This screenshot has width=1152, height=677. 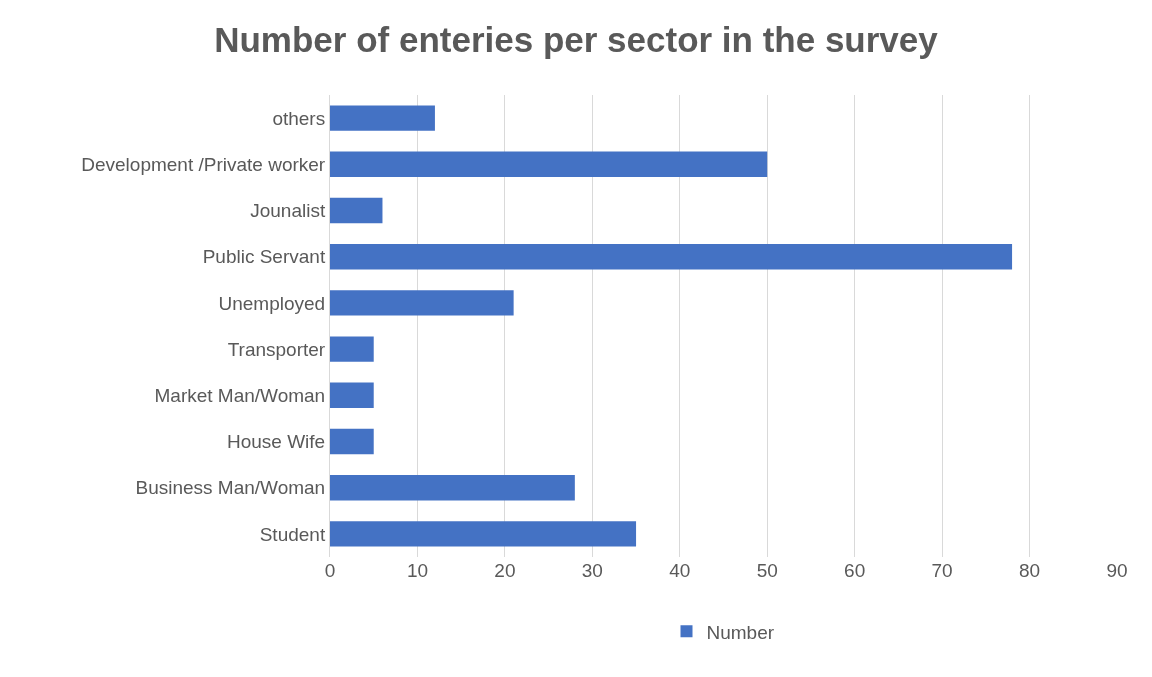 I want to click on y-tick-label: Development /Private worker, so click(x=203, y=164).